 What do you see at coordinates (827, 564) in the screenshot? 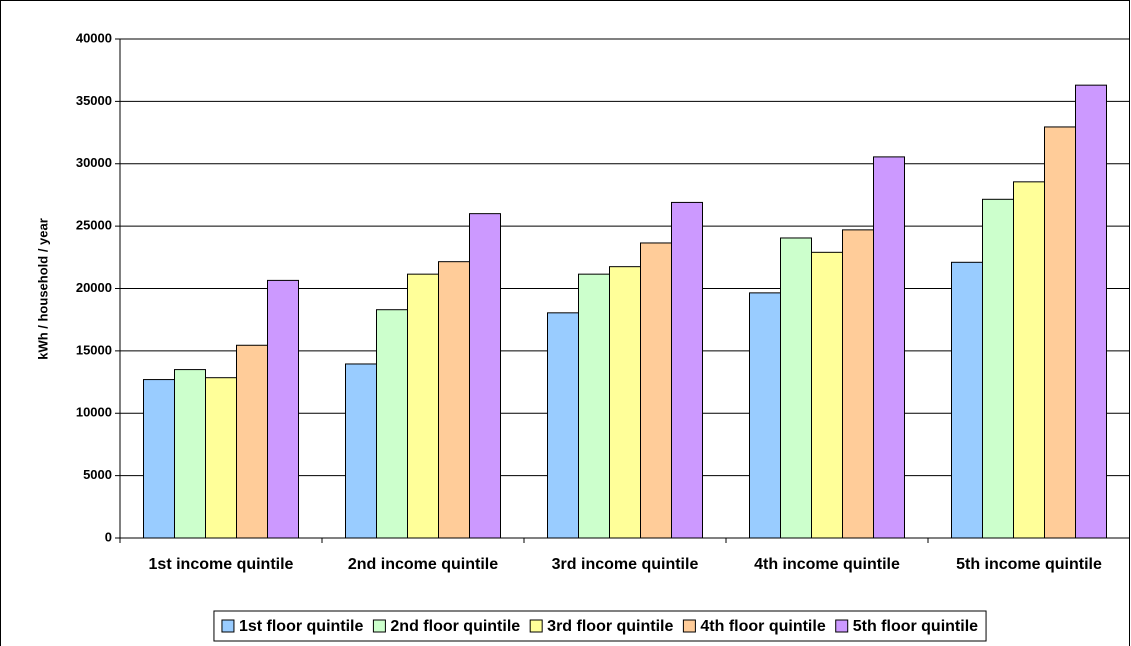
I see `x-tick-label: 4th income quintile` at bounding box center [827, 564].